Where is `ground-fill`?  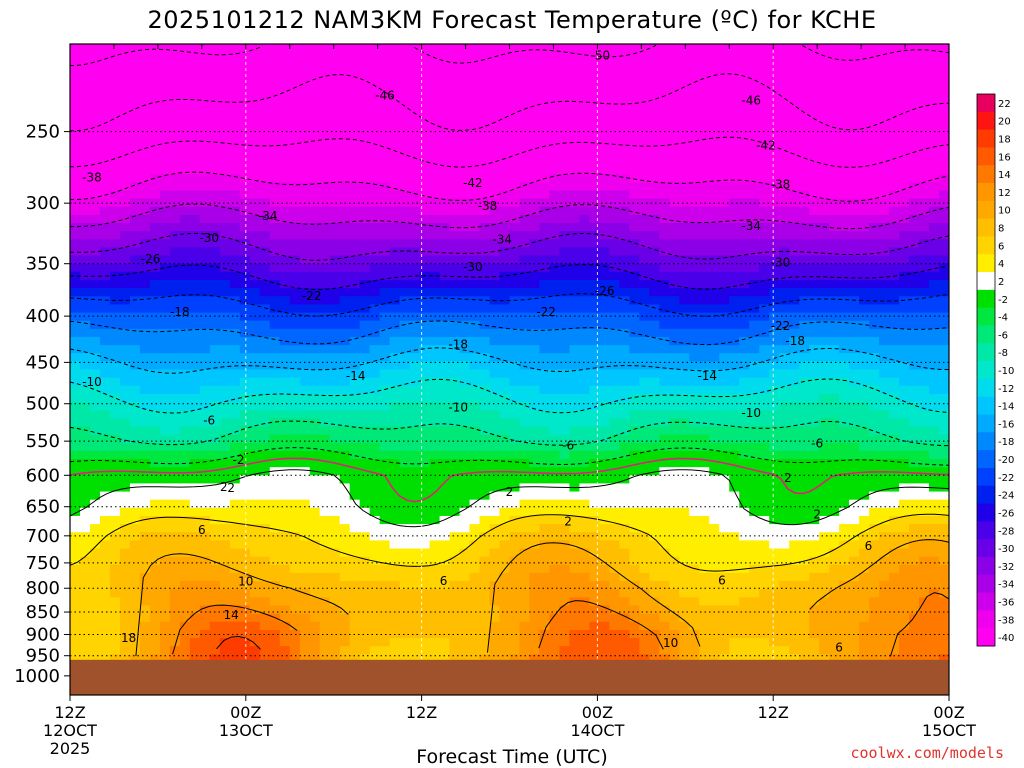 ground-fill is located at coordinates (509, 677).